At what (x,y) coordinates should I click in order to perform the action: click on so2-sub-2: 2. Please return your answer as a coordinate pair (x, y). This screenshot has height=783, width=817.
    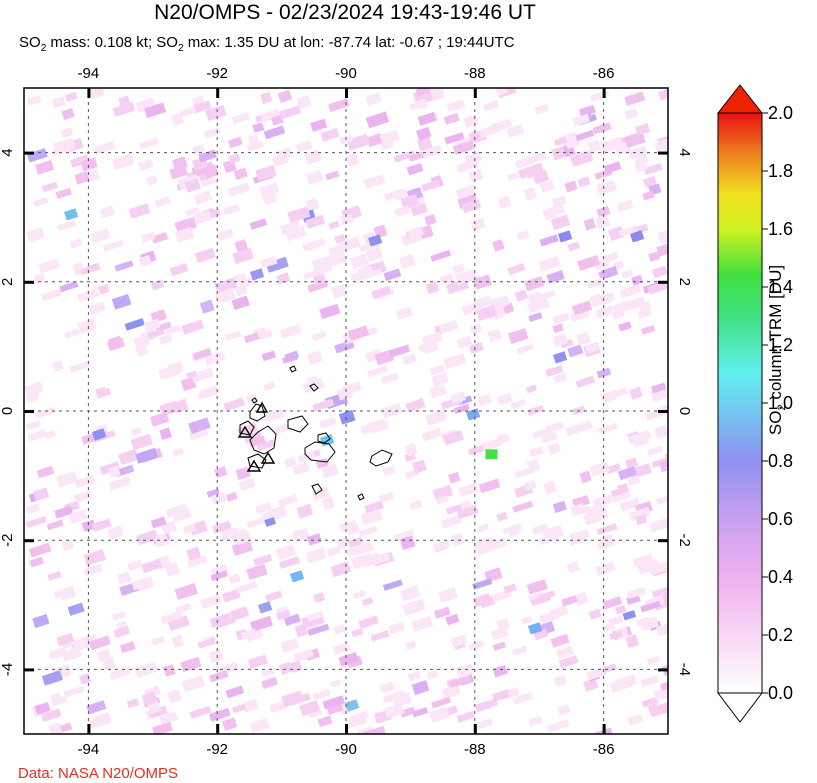
    Looking at the image, I should click on (180, 48).